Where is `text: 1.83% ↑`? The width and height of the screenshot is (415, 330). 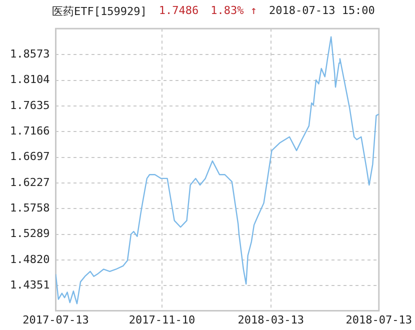
text: 1.83% ↑ is located at coordinates (233, 11).